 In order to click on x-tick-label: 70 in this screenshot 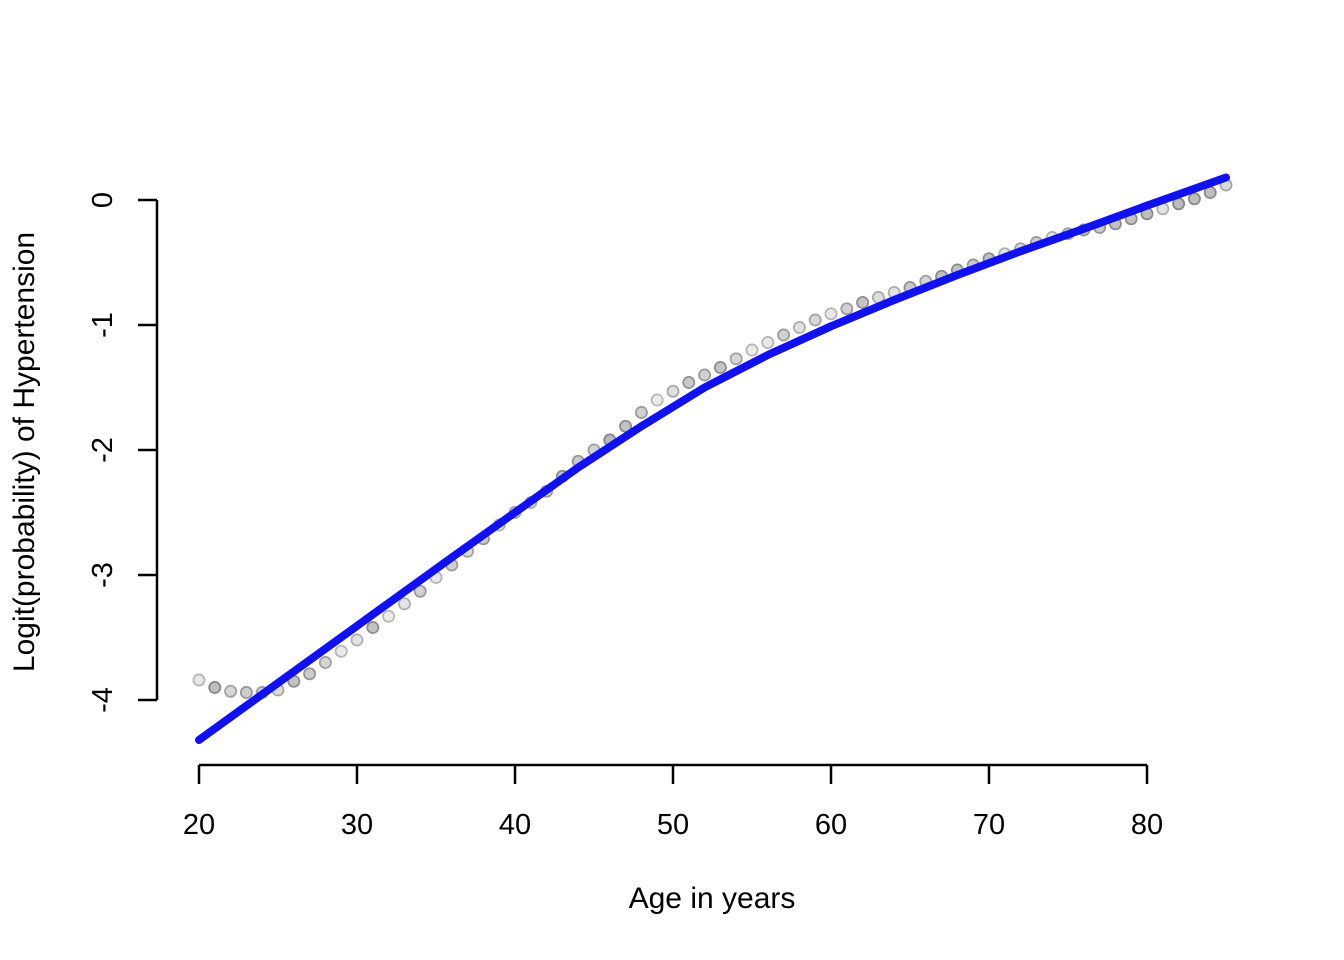, I will do `click(989, 825)`.